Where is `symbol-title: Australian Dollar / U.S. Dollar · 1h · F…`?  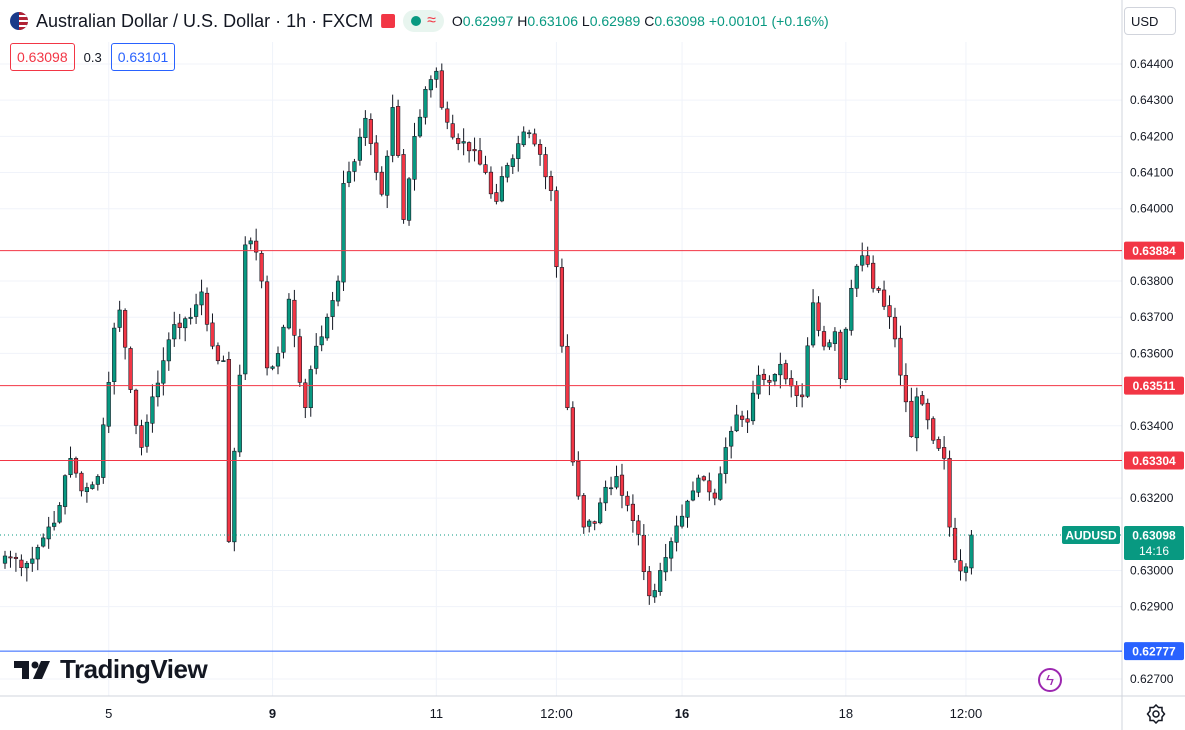
symbol-title: Australian Dollar / U.S. Dollar · 1h · F… is located at coordinates (205, 20).